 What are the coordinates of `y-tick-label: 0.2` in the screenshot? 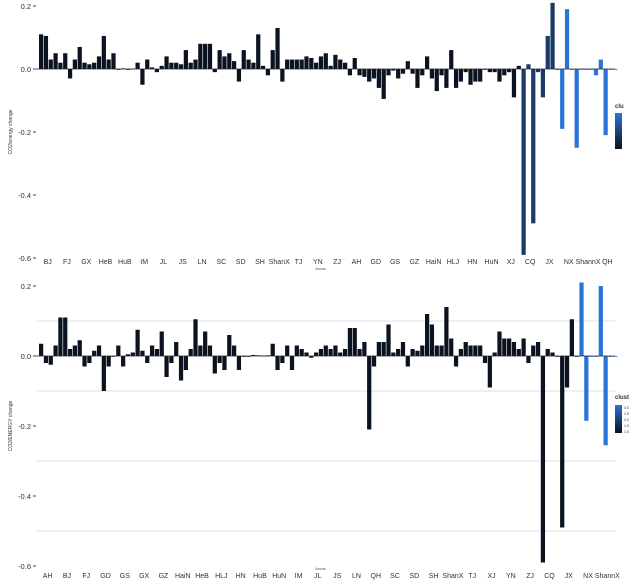 It's located at (26, 6).